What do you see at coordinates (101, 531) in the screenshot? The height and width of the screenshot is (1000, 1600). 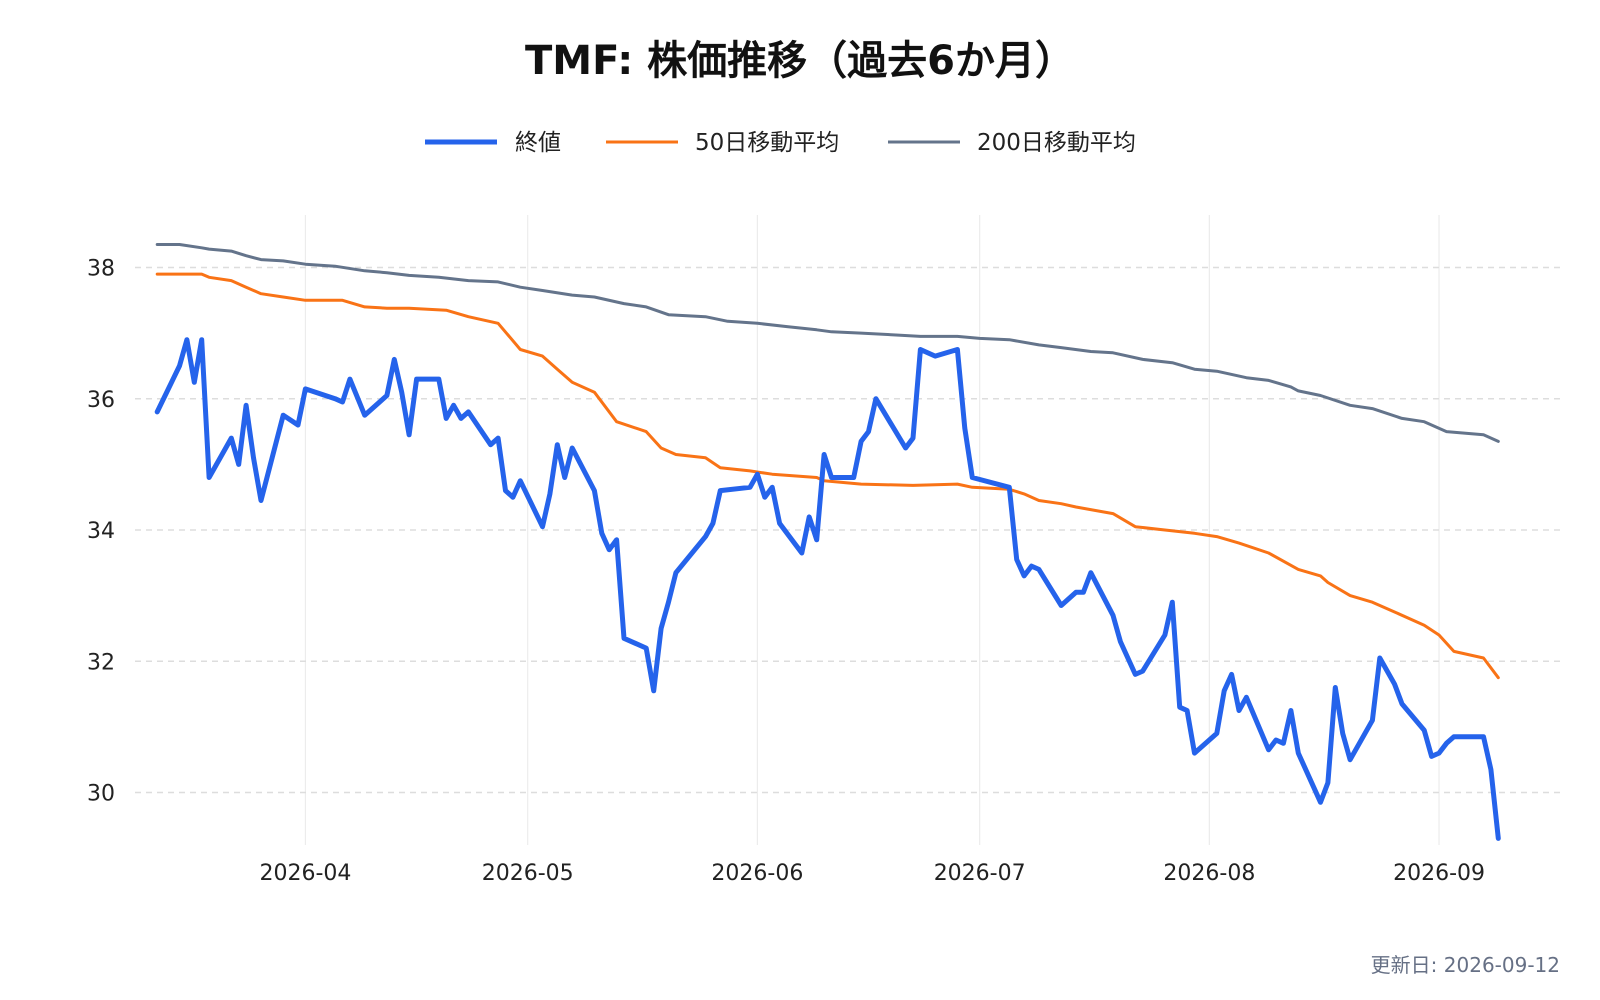 I see `y-tick-label: 34` at bounding box center [101, 531].